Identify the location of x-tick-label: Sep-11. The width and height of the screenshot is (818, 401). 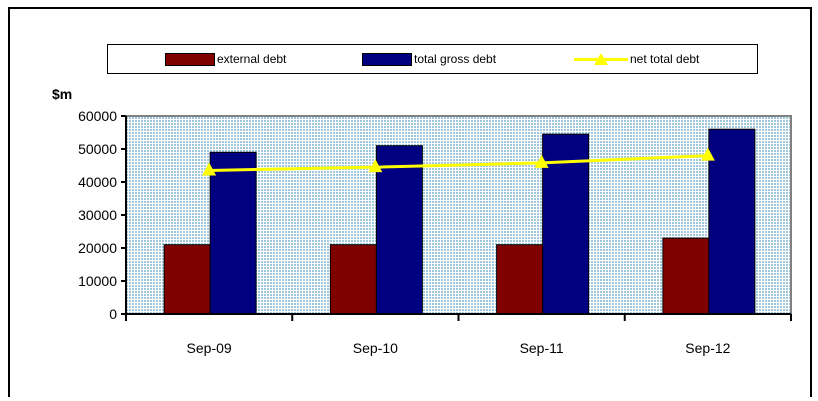
(542, 348).